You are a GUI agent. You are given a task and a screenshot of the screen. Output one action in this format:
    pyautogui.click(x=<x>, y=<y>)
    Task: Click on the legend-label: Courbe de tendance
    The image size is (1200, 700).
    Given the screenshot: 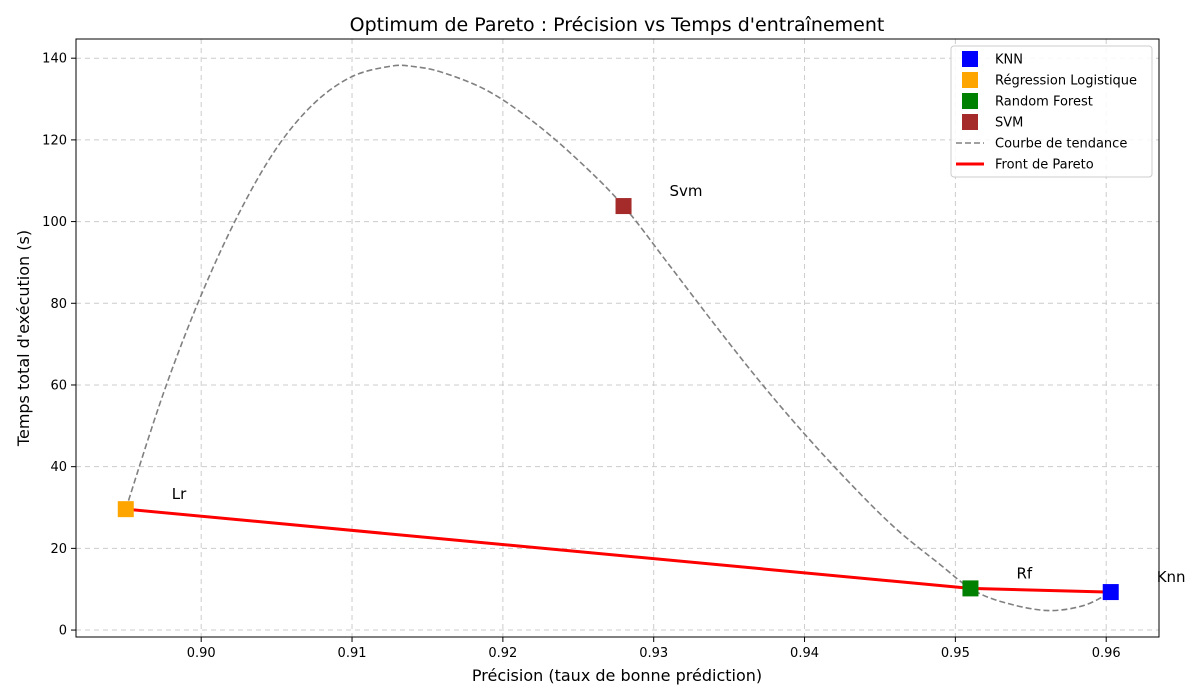 What is the action you would take?
    pyautogui.click(x=1061, y=144)
    